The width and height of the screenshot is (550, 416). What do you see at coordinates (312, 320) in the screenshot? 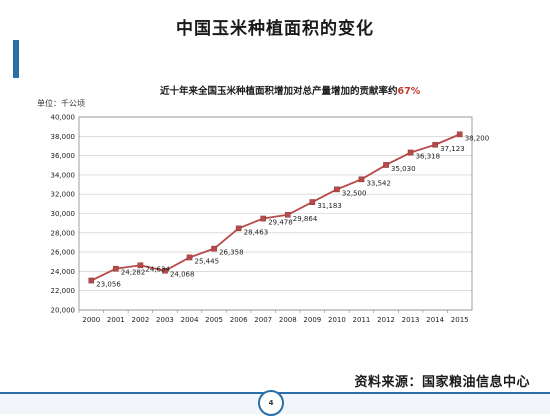
I see `x-tick-label: 2009` at bounding box center [312, 320].